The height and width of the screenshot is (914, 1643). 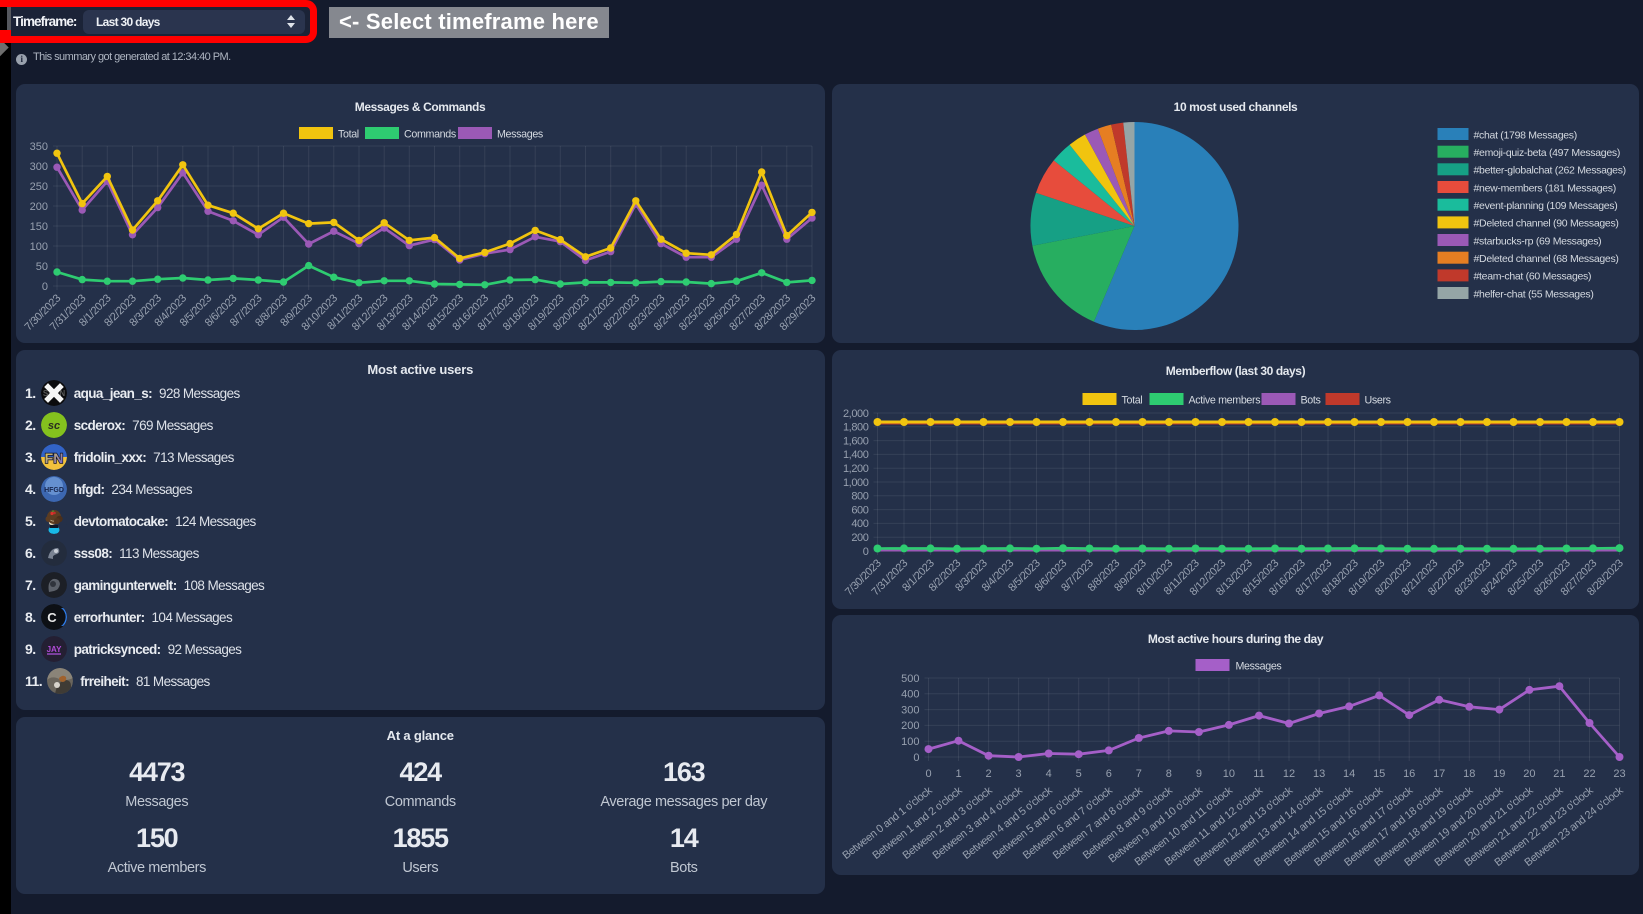 What do you see at coordinates (1619, 774) in the screenshot?
I see `svg-text: 23` at bounding box center [1619, 774].